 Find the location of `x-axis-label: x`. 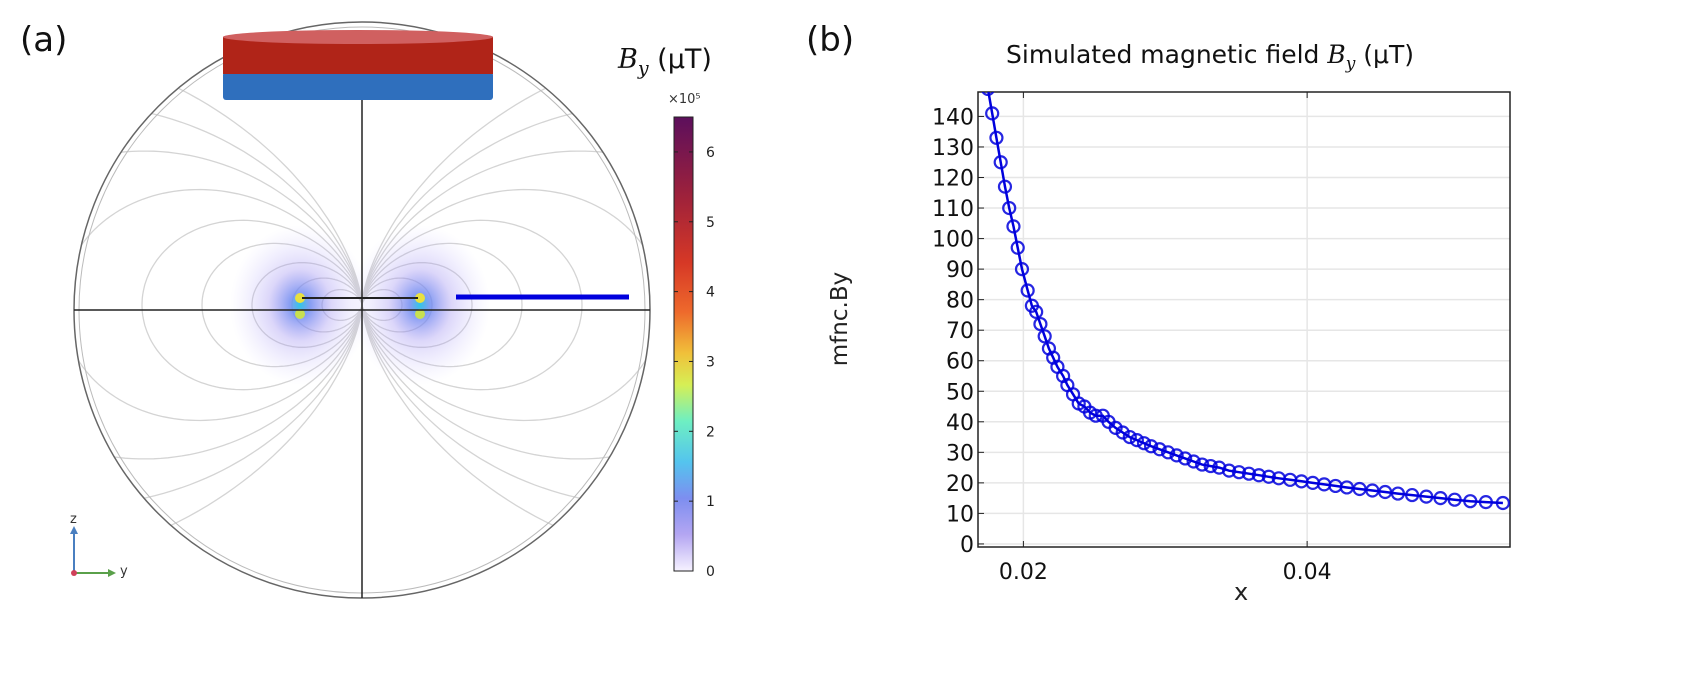

x-axis-label: x is located at coordinates (1241, 592).